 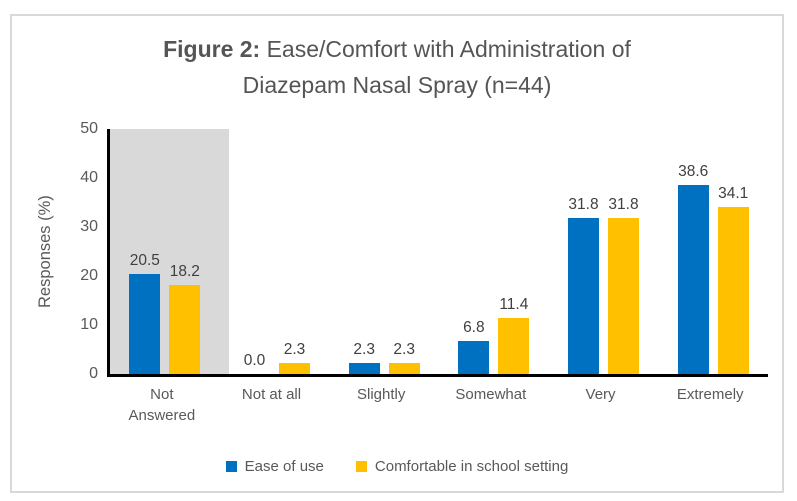 I want to click on y-tick-label: 20, so click(x=89, y=275).